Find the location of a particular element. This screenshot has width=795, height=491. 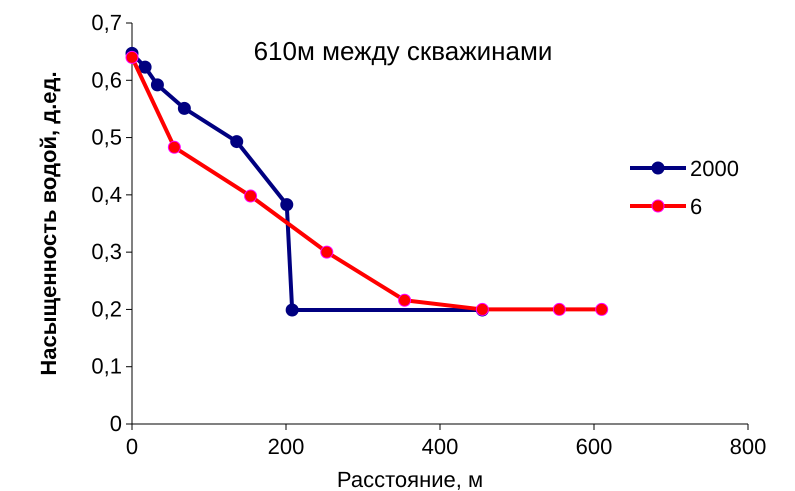

x-tick-label: 0 is located at coordinates (132, 446).